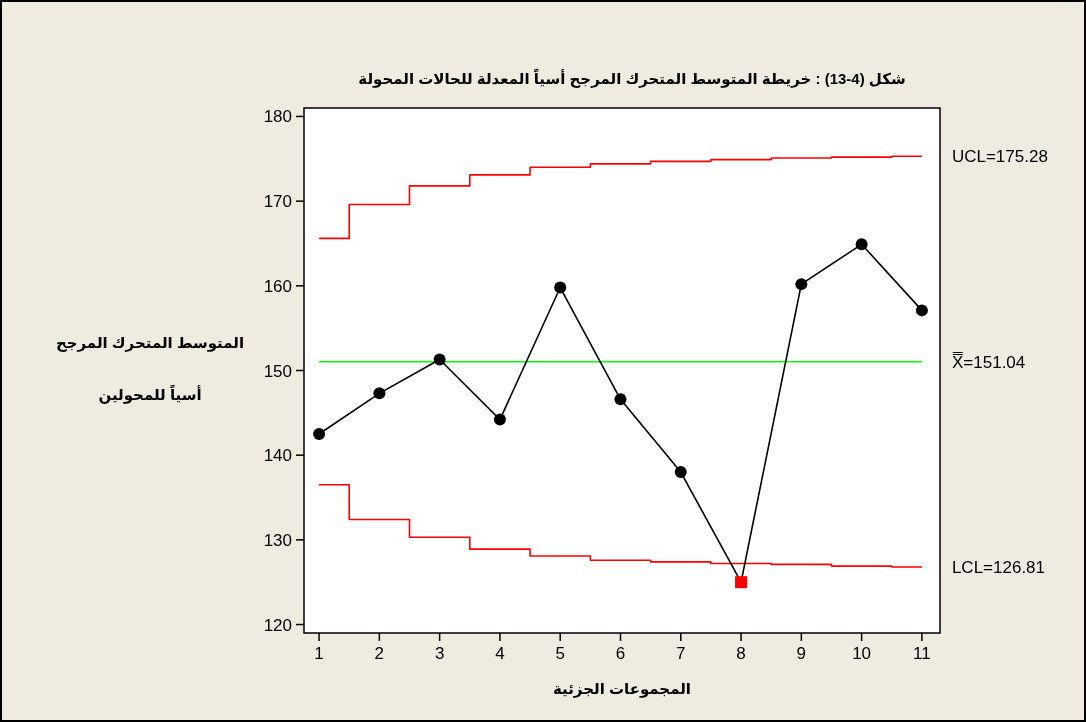  I want to click on y-tick-label: 170, so click(277, 202).